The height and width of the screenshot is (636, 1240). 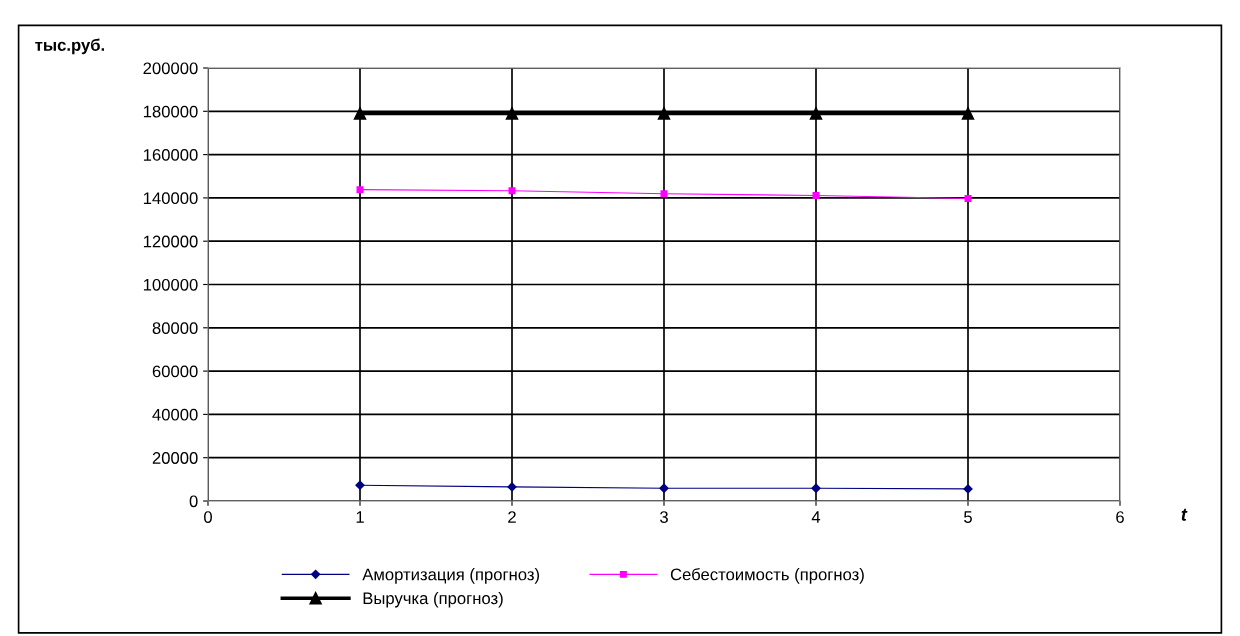 I want to click on x-tick-label: 0, so click(x=208, y=517).